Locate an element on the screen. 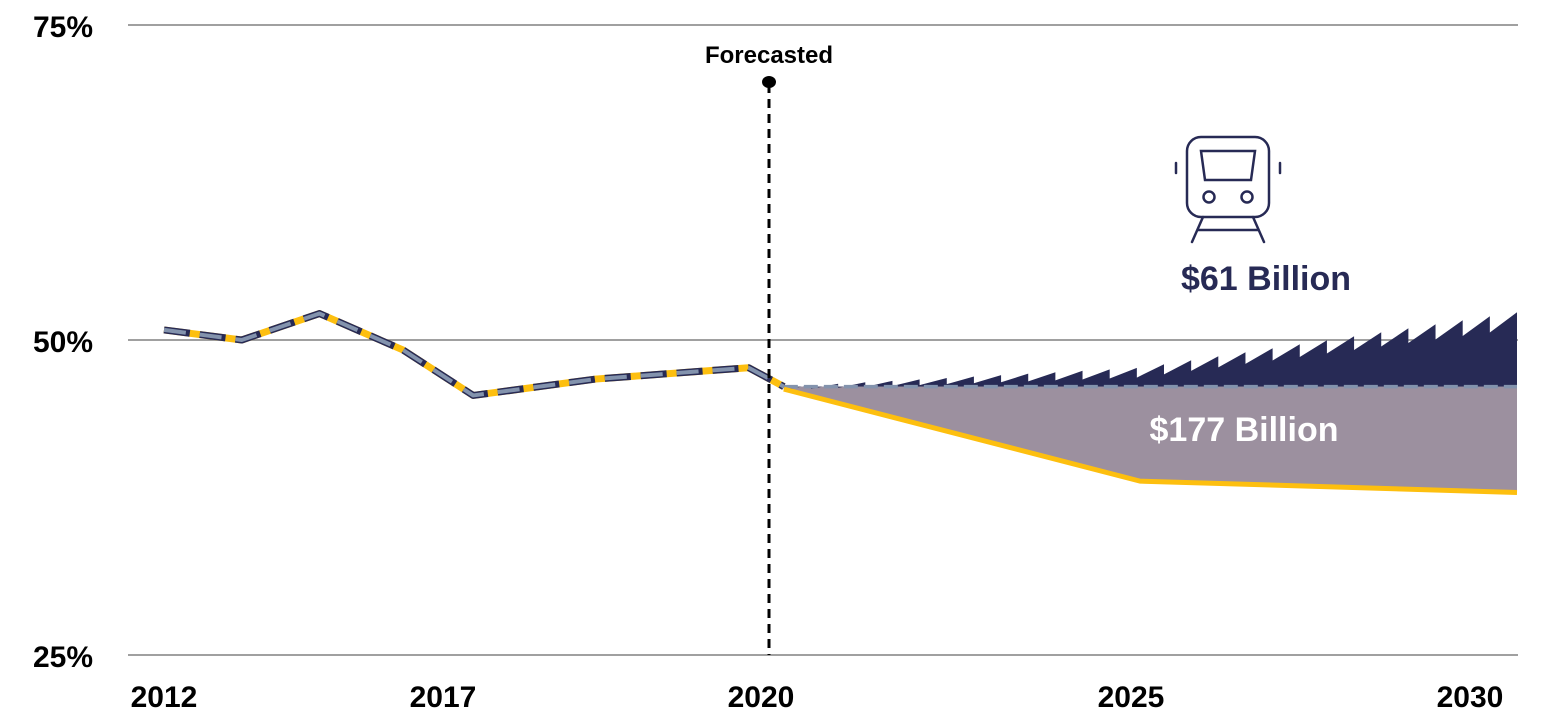 The width and height of the screenshot is (1545, 717). forecast-marker: Forecasted is located at coordinates (769, 348).